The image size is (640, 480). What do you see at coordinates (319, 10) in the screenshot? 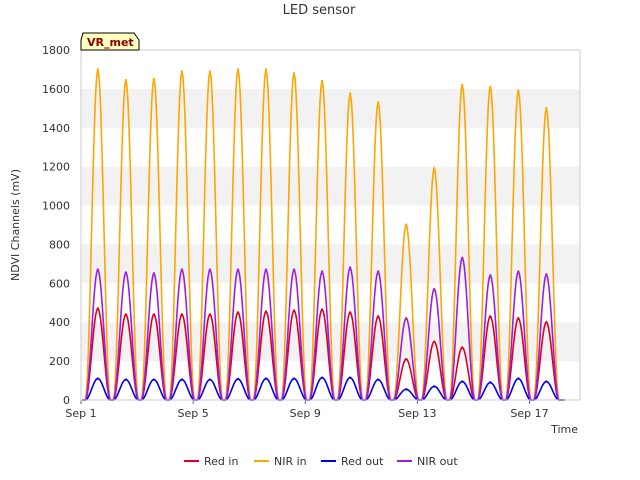
I see `chart-title: LED sensor` at bounding box center [319, 10].